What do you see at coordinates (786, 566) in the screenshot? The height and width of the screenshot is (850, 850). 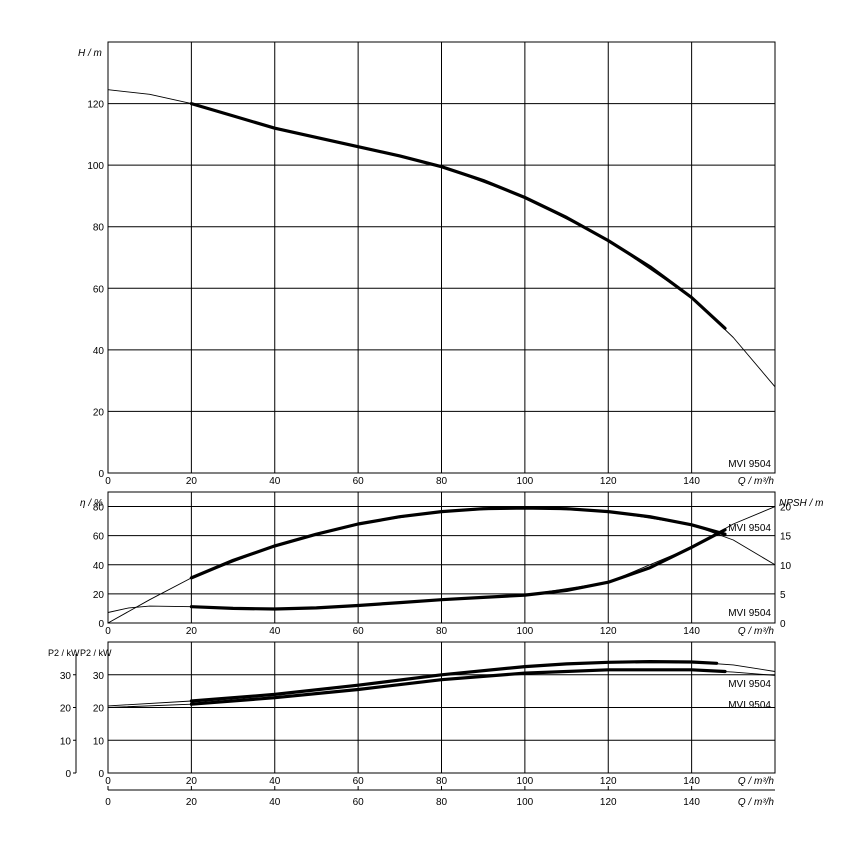 I see `y2-tick-label: 10` at bounding box center [786, 566].